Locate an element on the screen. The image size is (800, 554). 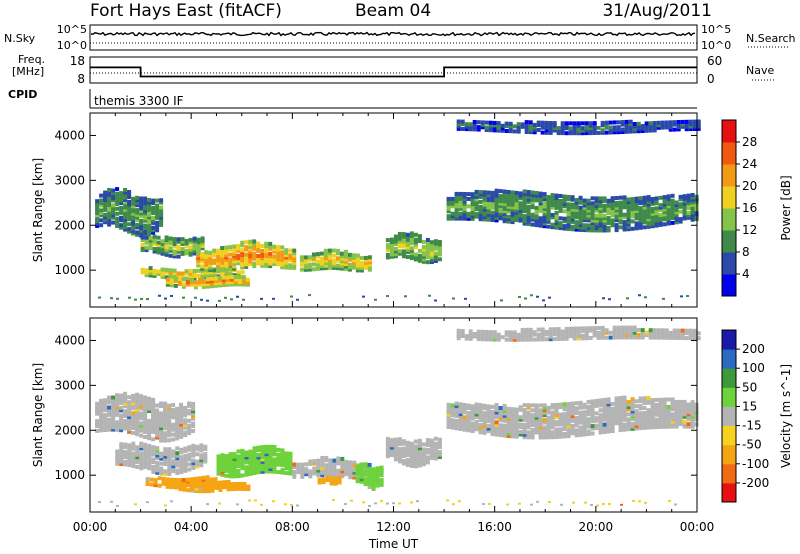
power-panel-y-tick-label: 3000 is located at coordinates (69, 180).